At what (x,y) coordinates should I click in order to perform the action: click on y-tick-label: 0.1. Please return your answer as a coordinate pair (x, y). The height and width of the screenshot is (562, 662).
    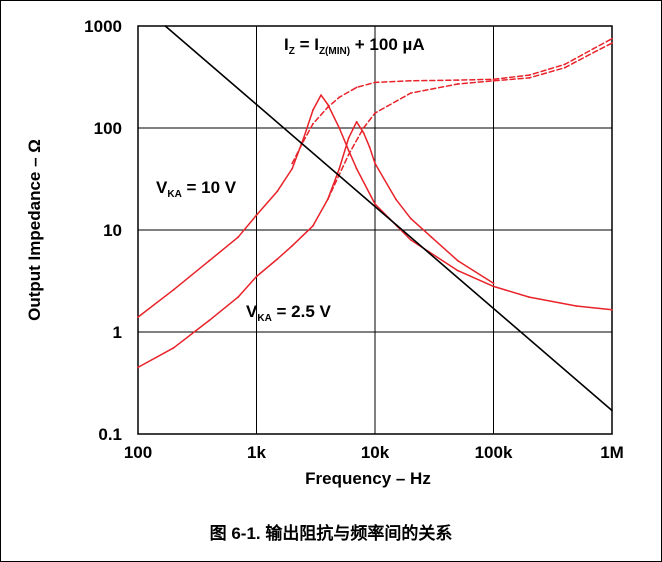
    Looking at the image, I should click on (110, 434).